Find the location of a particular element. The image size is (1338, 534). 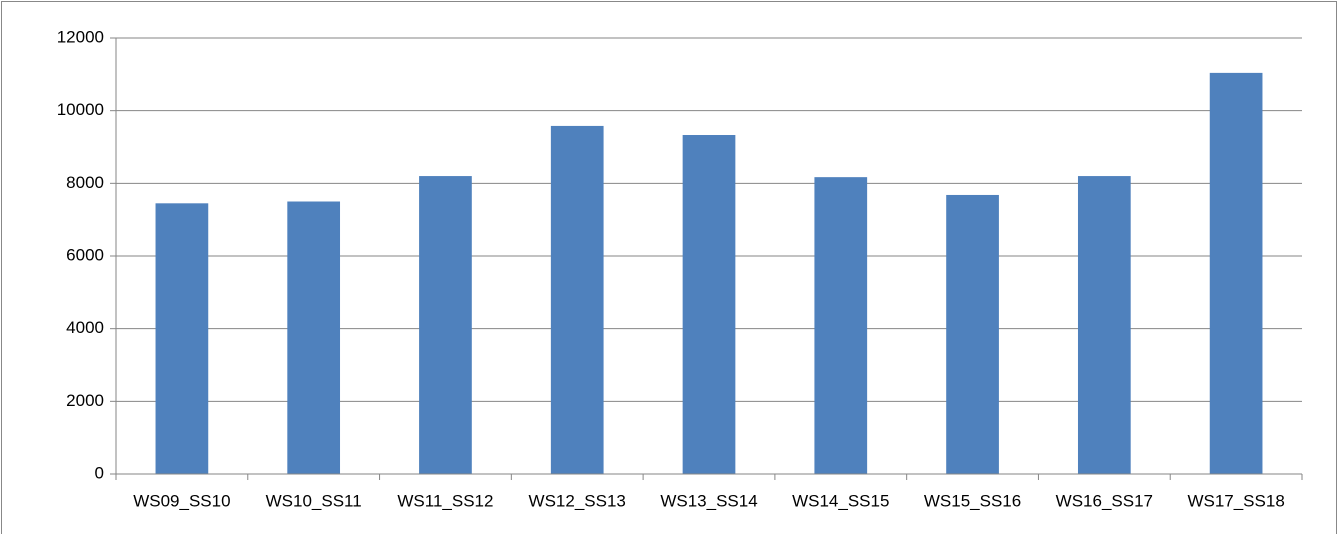

y-tick-label: 4000 is located at coordinates (85, 327).